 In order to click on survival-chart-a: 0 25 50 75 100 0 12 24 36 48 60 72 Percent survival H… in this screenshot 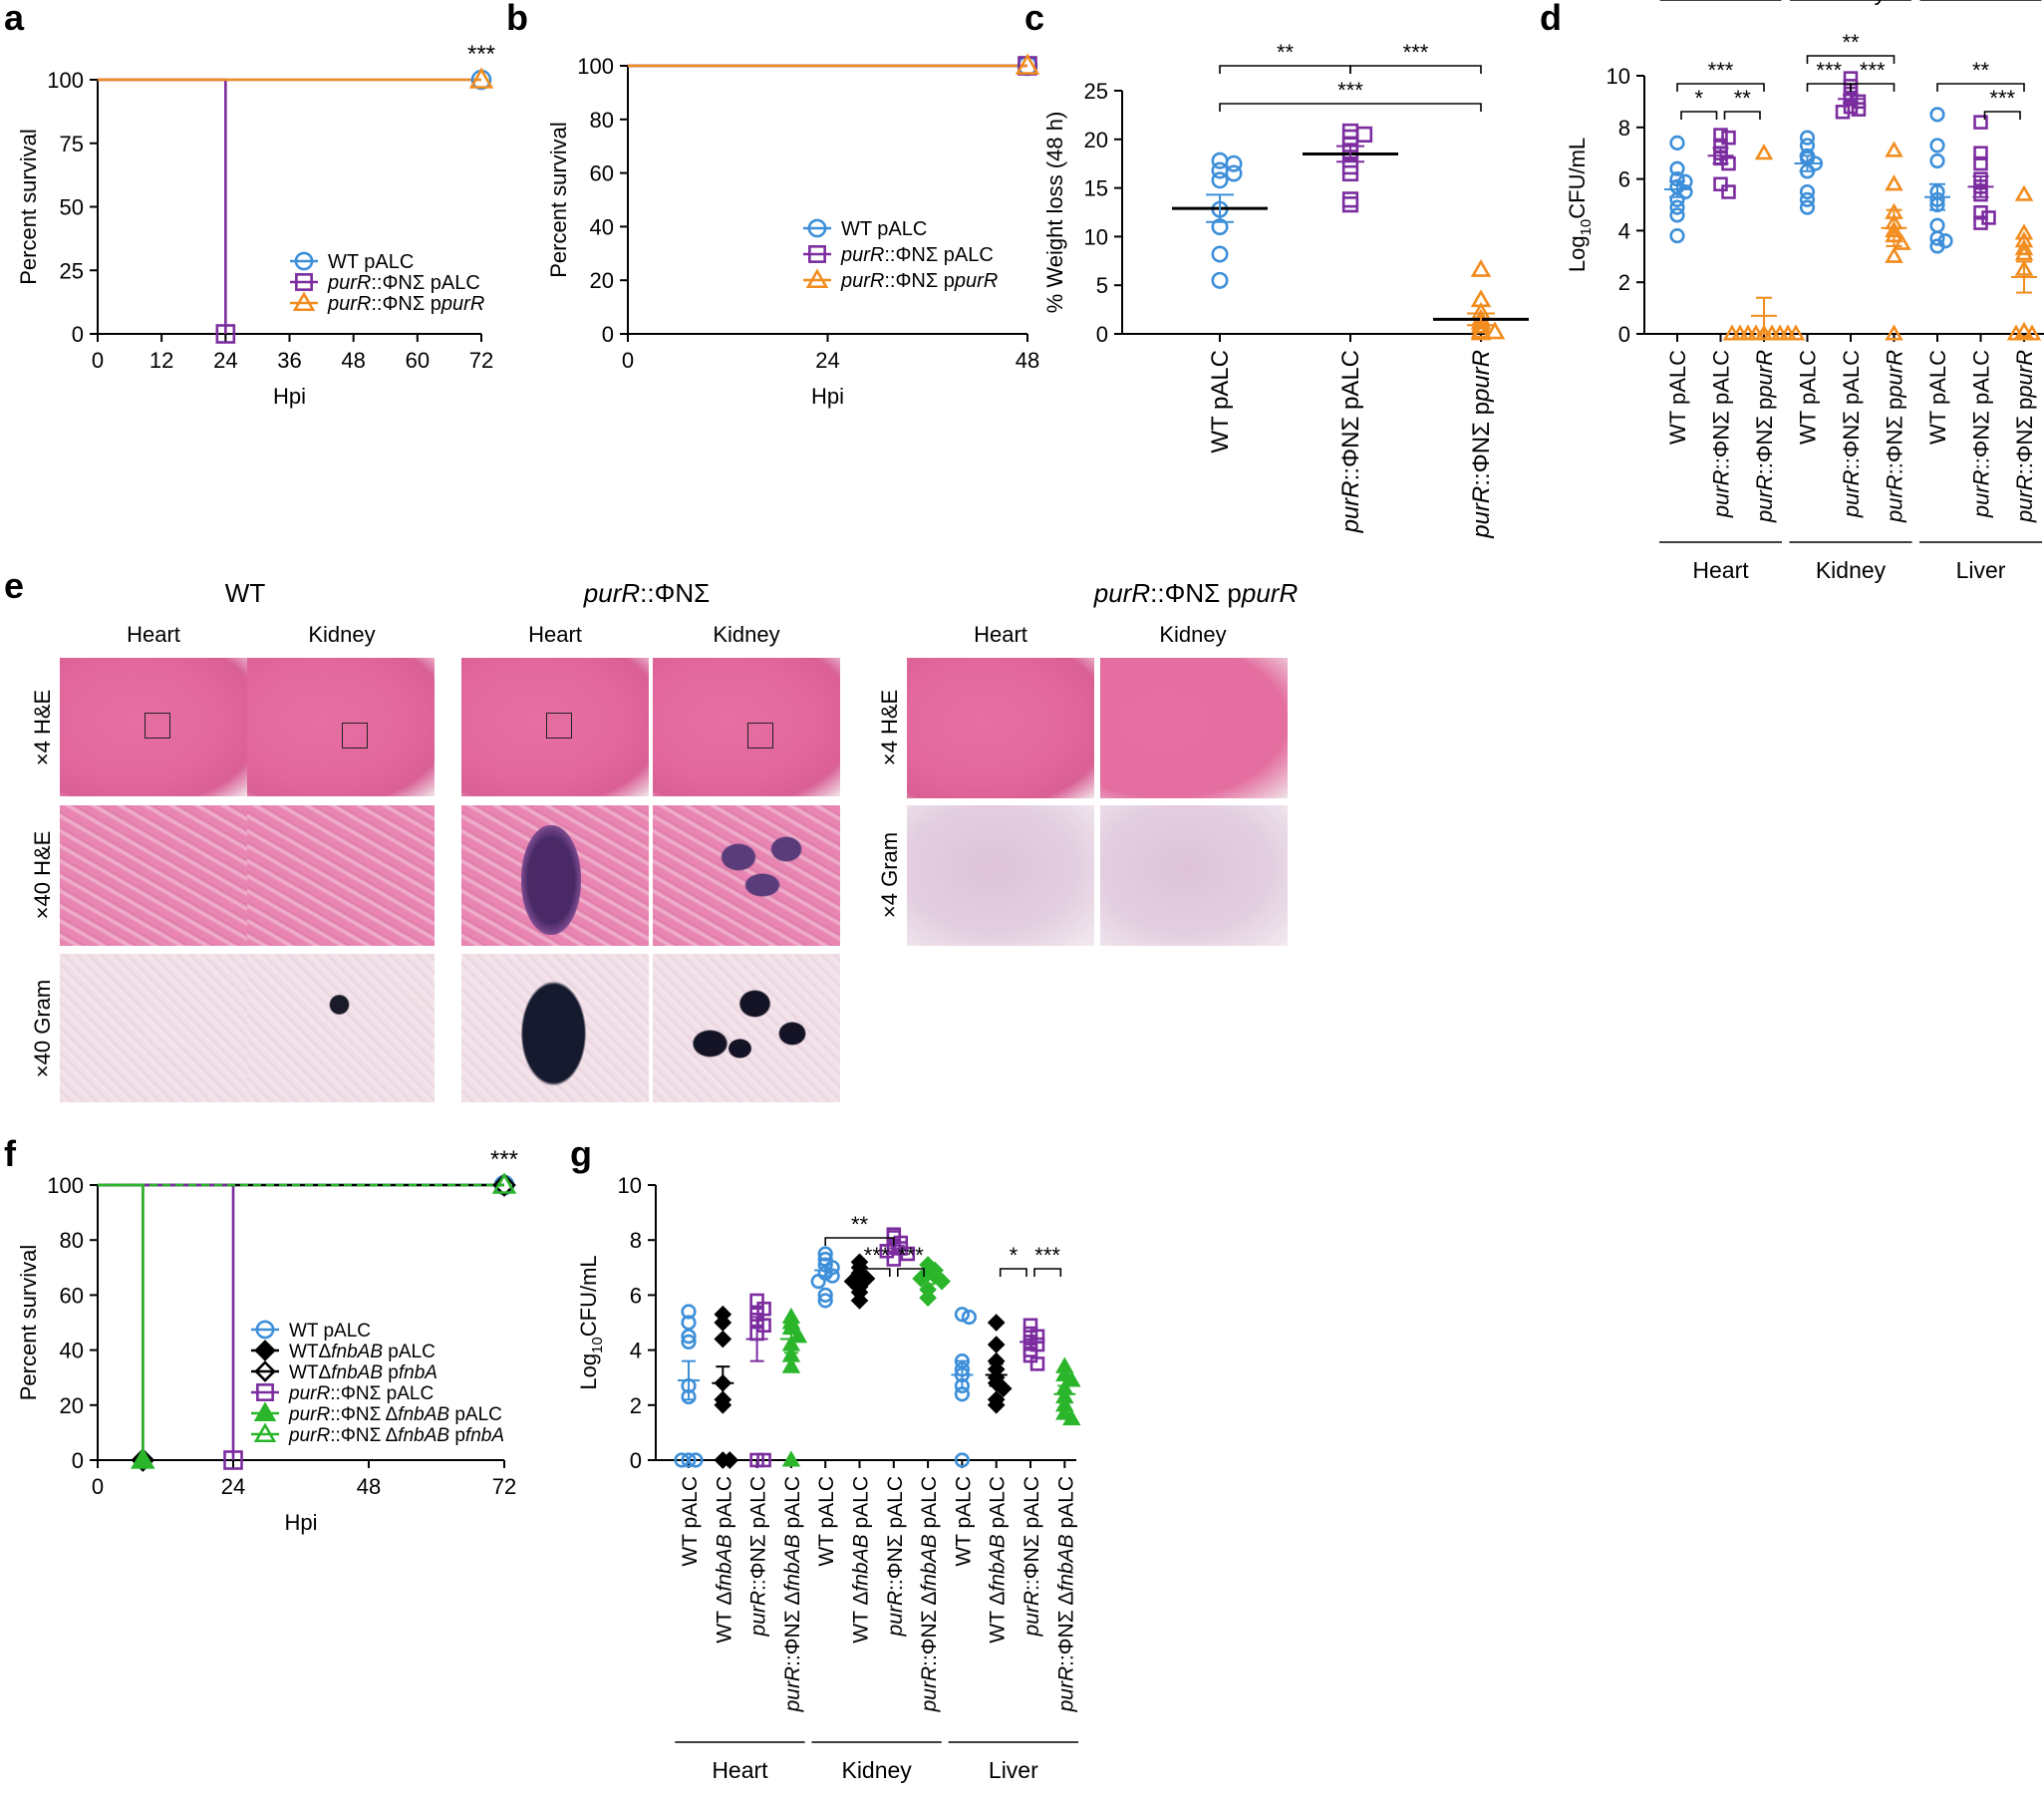, I will do `click(255, 225)`.